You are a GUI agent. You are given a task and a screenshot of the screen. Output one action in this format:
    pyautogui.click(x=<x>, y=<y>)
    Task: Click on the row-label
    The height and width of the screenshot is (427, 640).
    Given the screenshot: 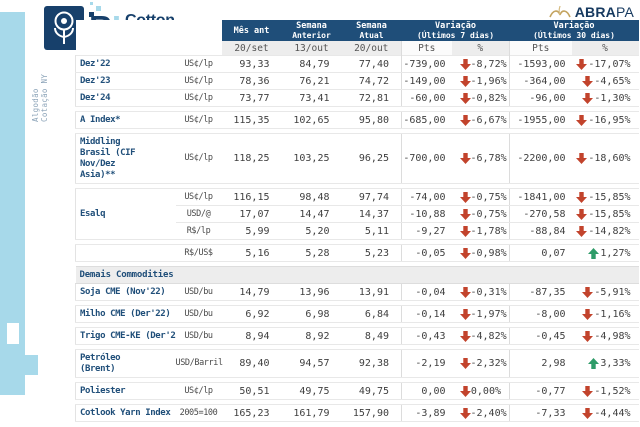 What is the action you would take?
    pyautogui.click(x=125, y=253)
    